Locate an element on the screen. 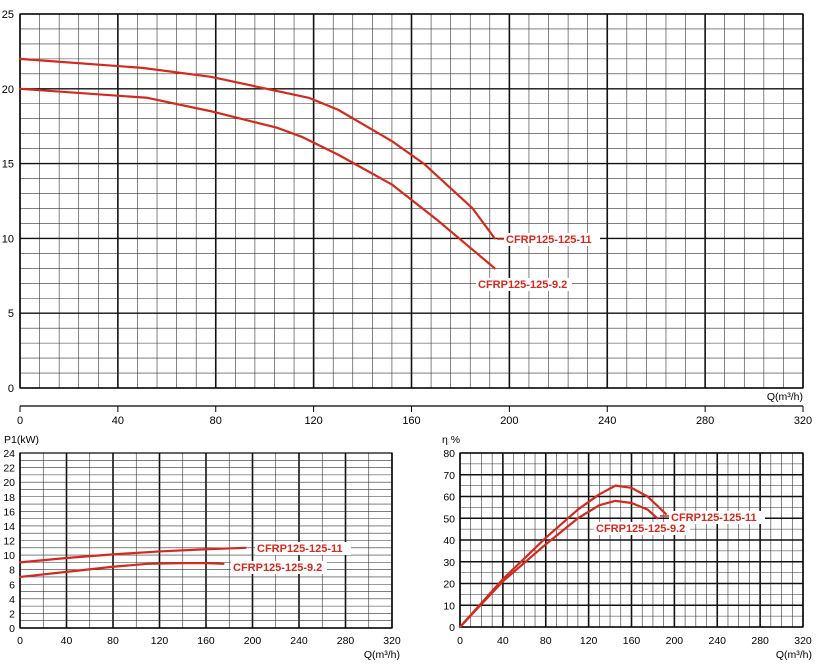  head-x-tick-label: 80 is located at coordinates (216, 421).